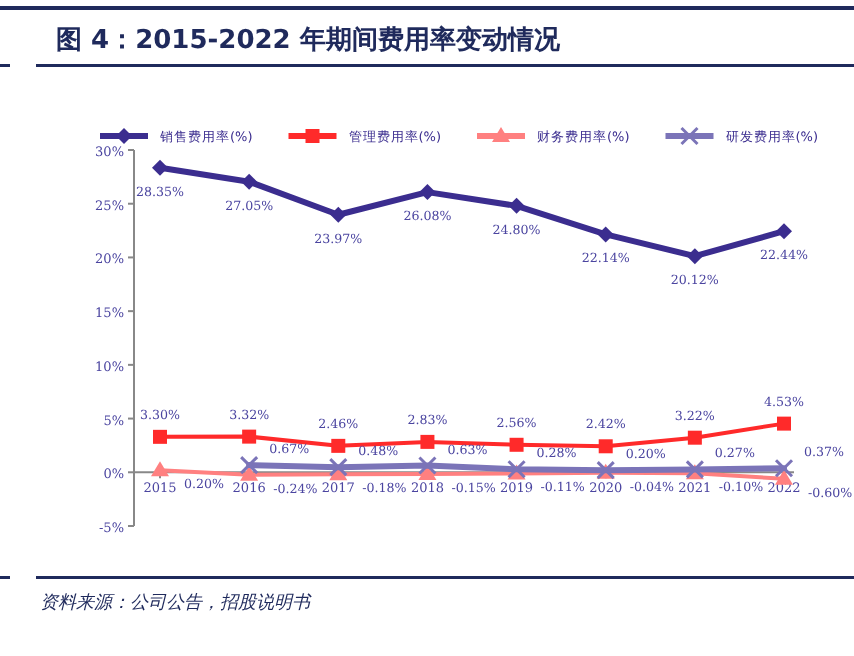 Image resolution: width=854 pixels, height=656 pixels. I want to click on text: 资料来源：公司公告，招股说明书, so click(176, 603).